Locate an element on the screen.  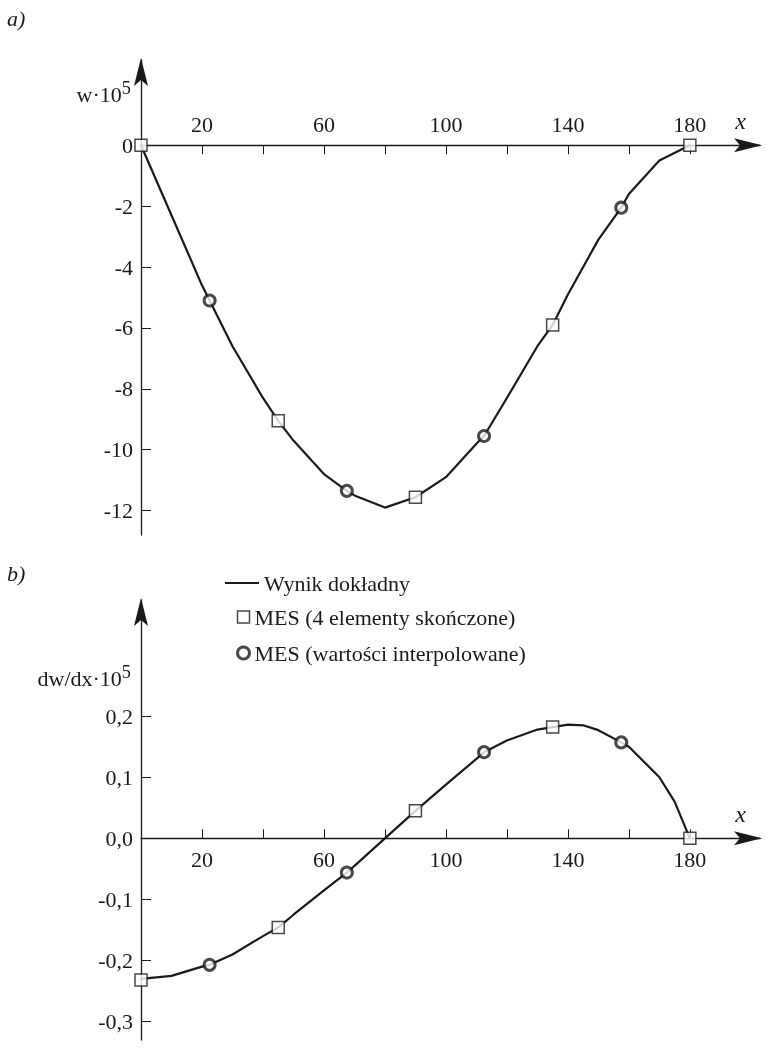
y-tick-label: -0,3 is located at coordinates (115, 1022).